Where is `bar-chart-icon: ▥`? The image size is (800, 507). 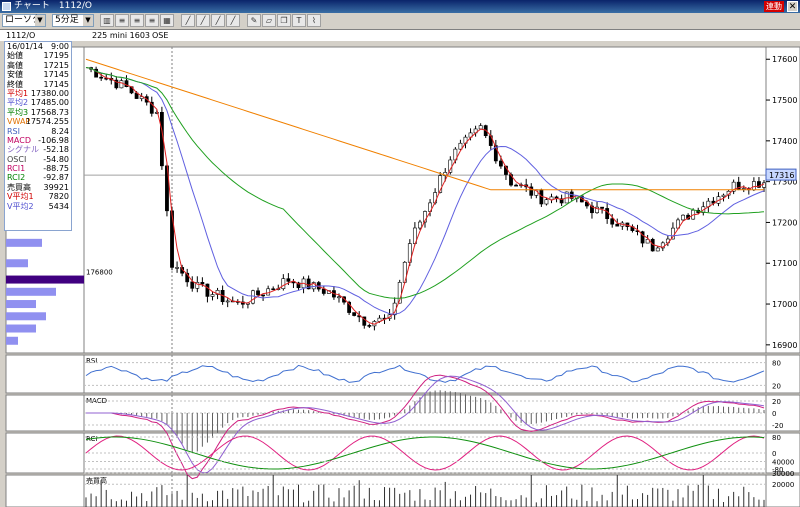 bar-chart-icon: ▥ is located at coordinates (107, 20).